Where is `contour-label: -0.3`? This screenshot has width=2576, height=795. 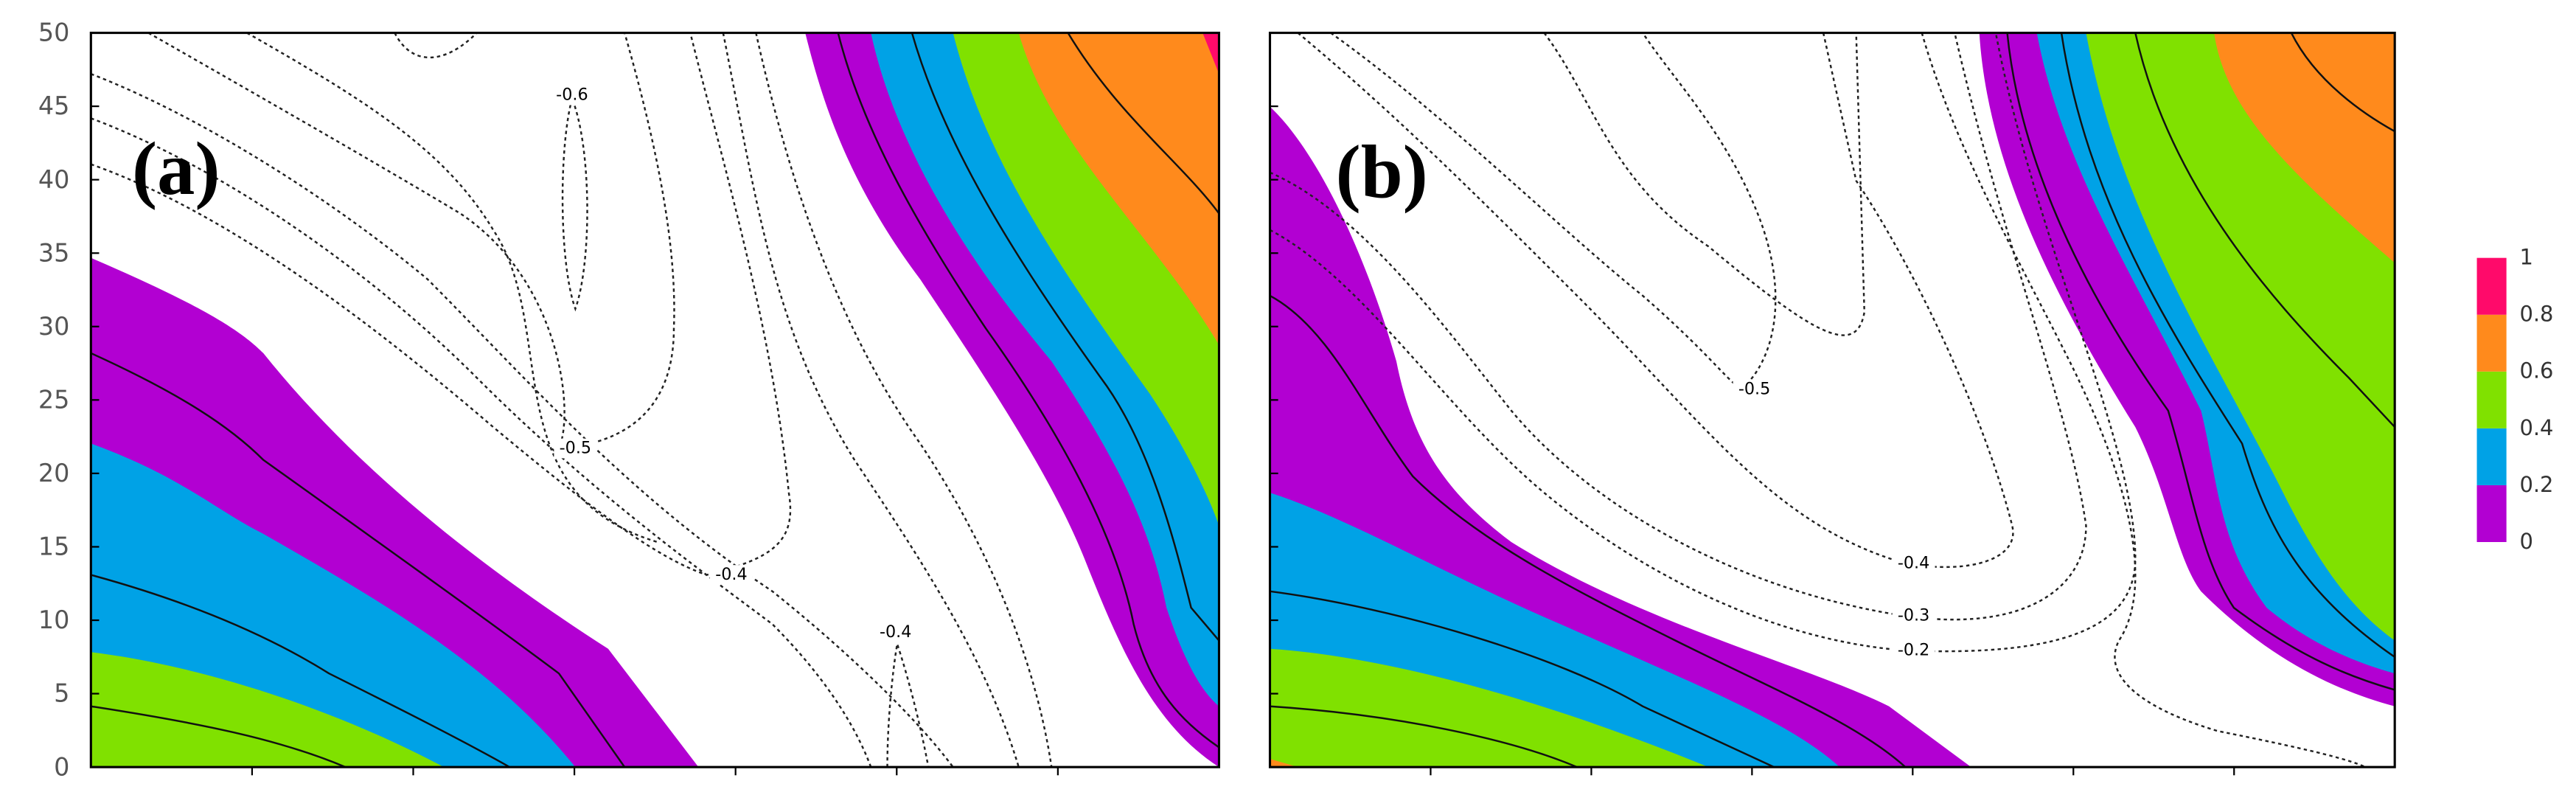 contour-label: -0.3 is located at coordinates (1914, 615).